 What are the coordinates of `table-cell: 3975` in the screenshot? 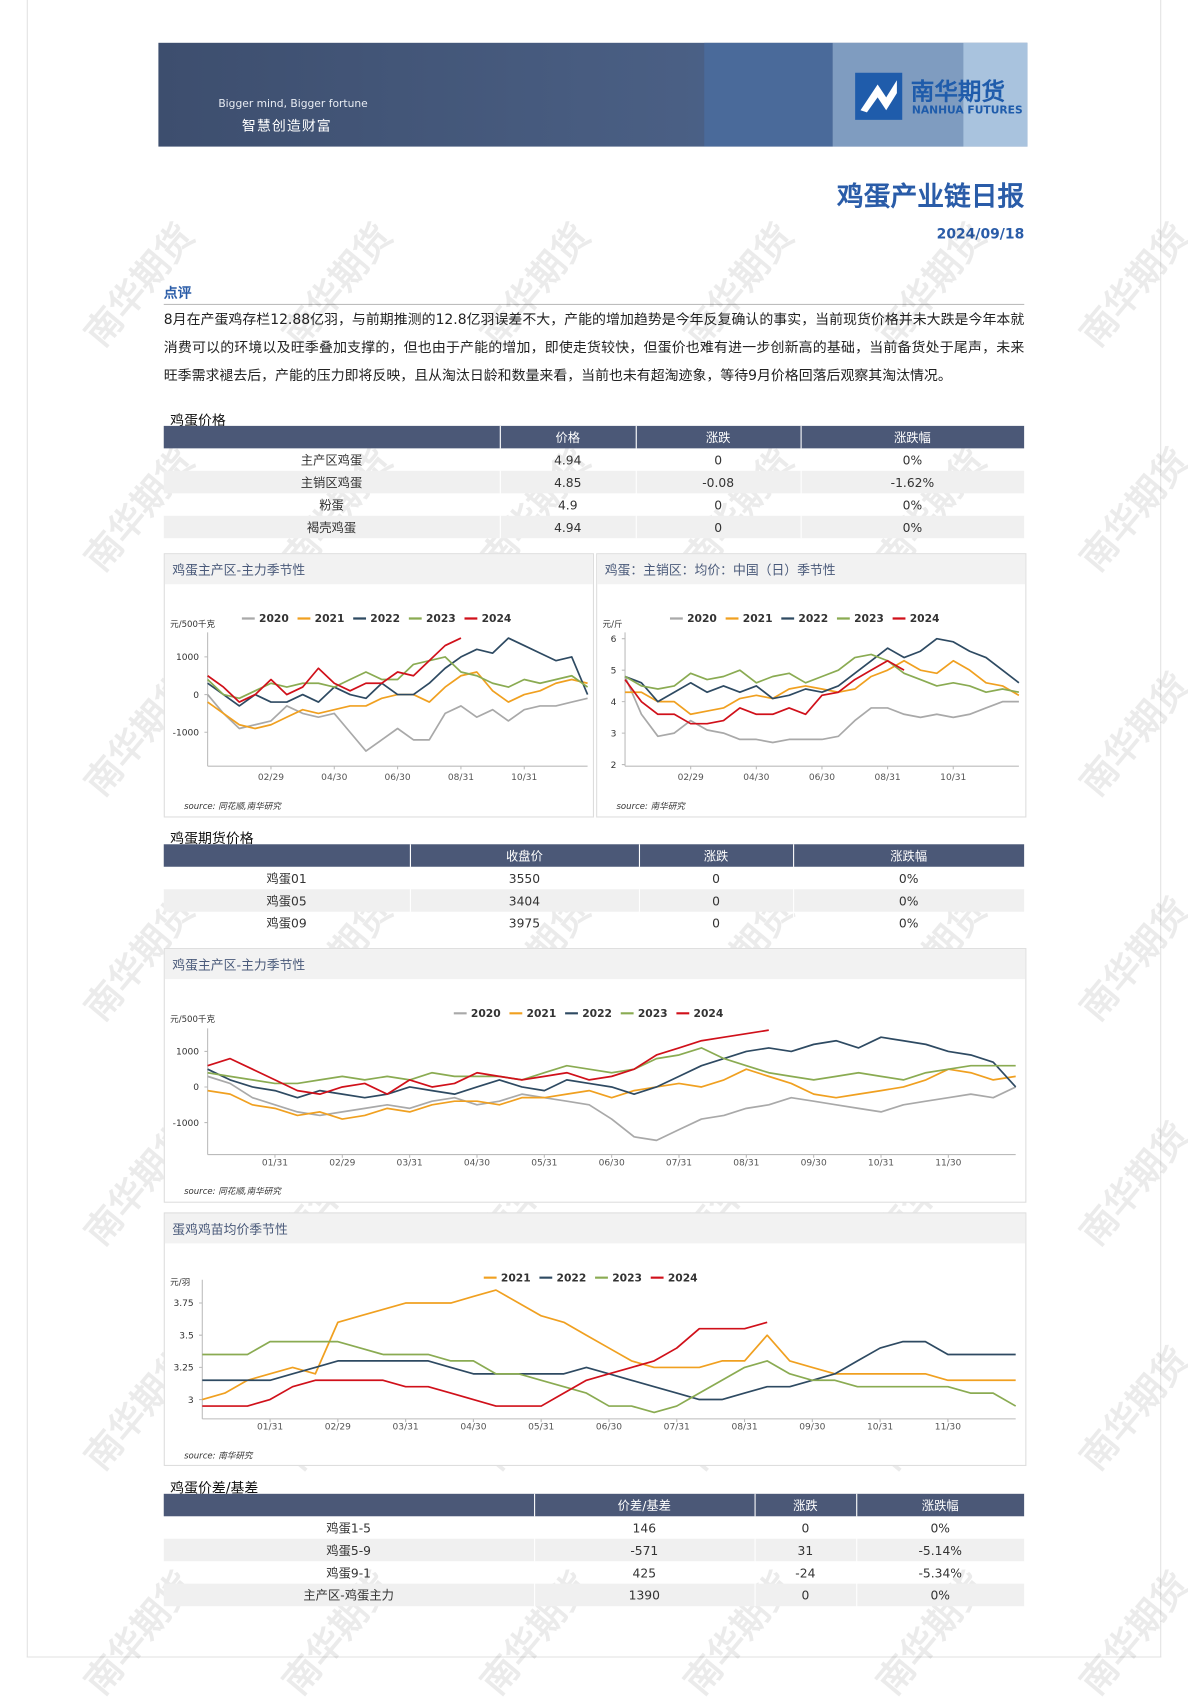 It's located at (524, 923).